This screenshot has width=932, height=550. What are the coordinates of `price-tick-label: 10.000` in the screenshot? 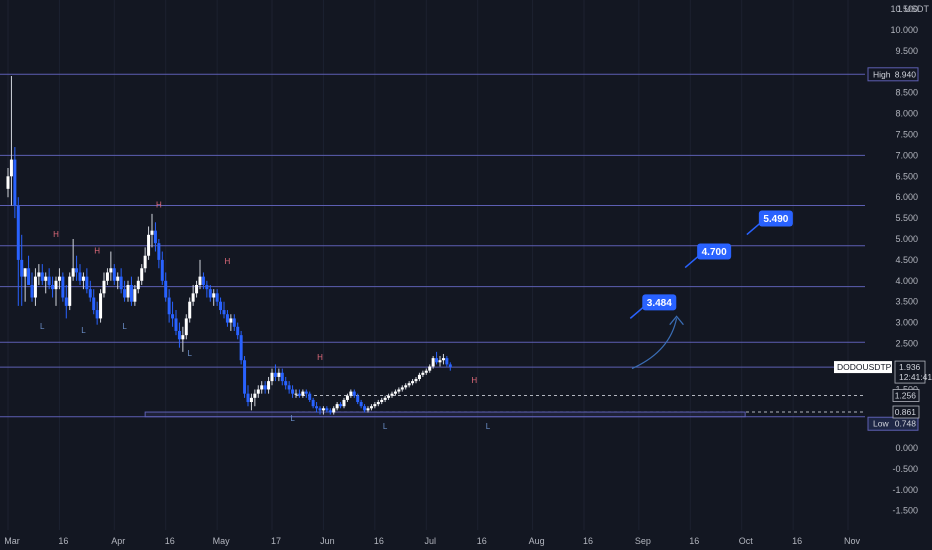 It's located at (904, 30).